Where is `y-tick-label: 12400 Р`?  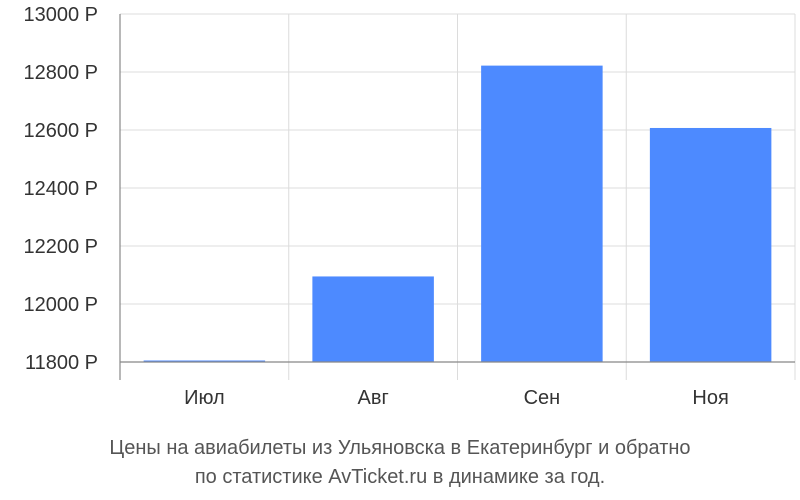
y-tick-label: 12400 Р is located at coordinates (60, 189).